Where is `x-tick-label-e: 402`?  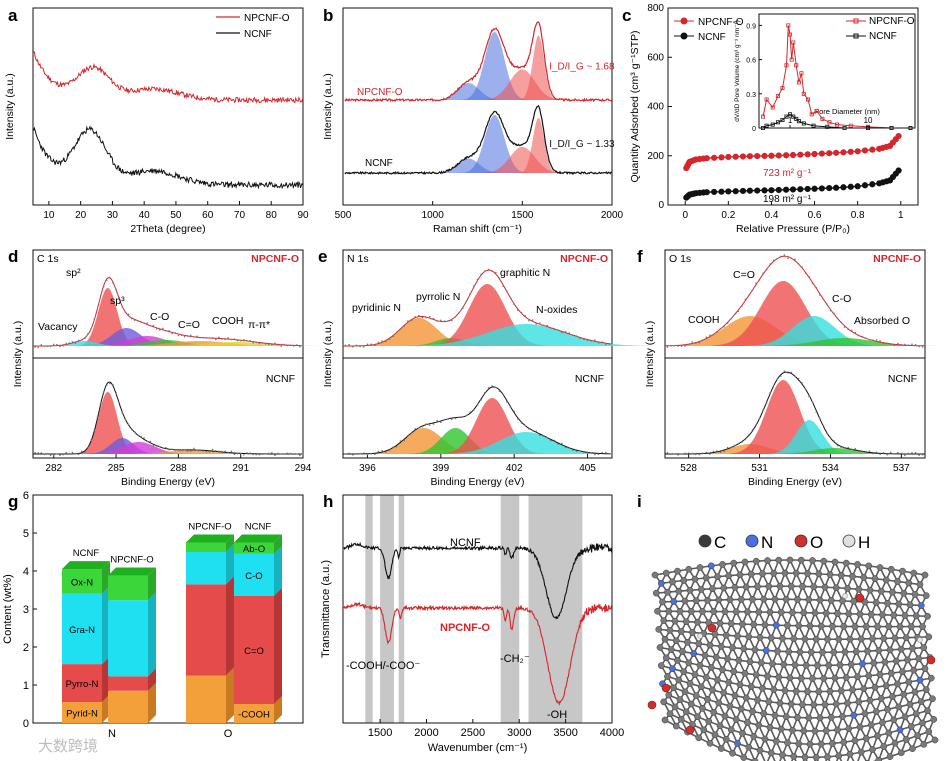
x-tick-label-e: 402 is located at coordinates (514, 468).